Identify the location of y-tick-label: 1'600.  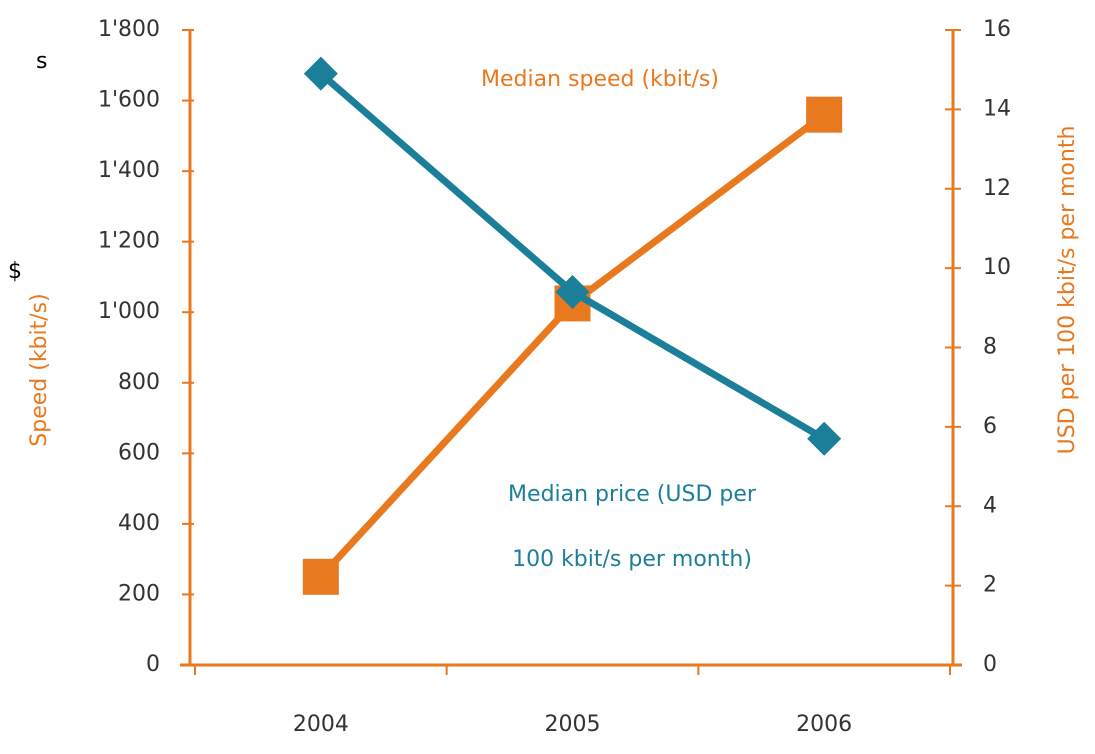
(129, 100).